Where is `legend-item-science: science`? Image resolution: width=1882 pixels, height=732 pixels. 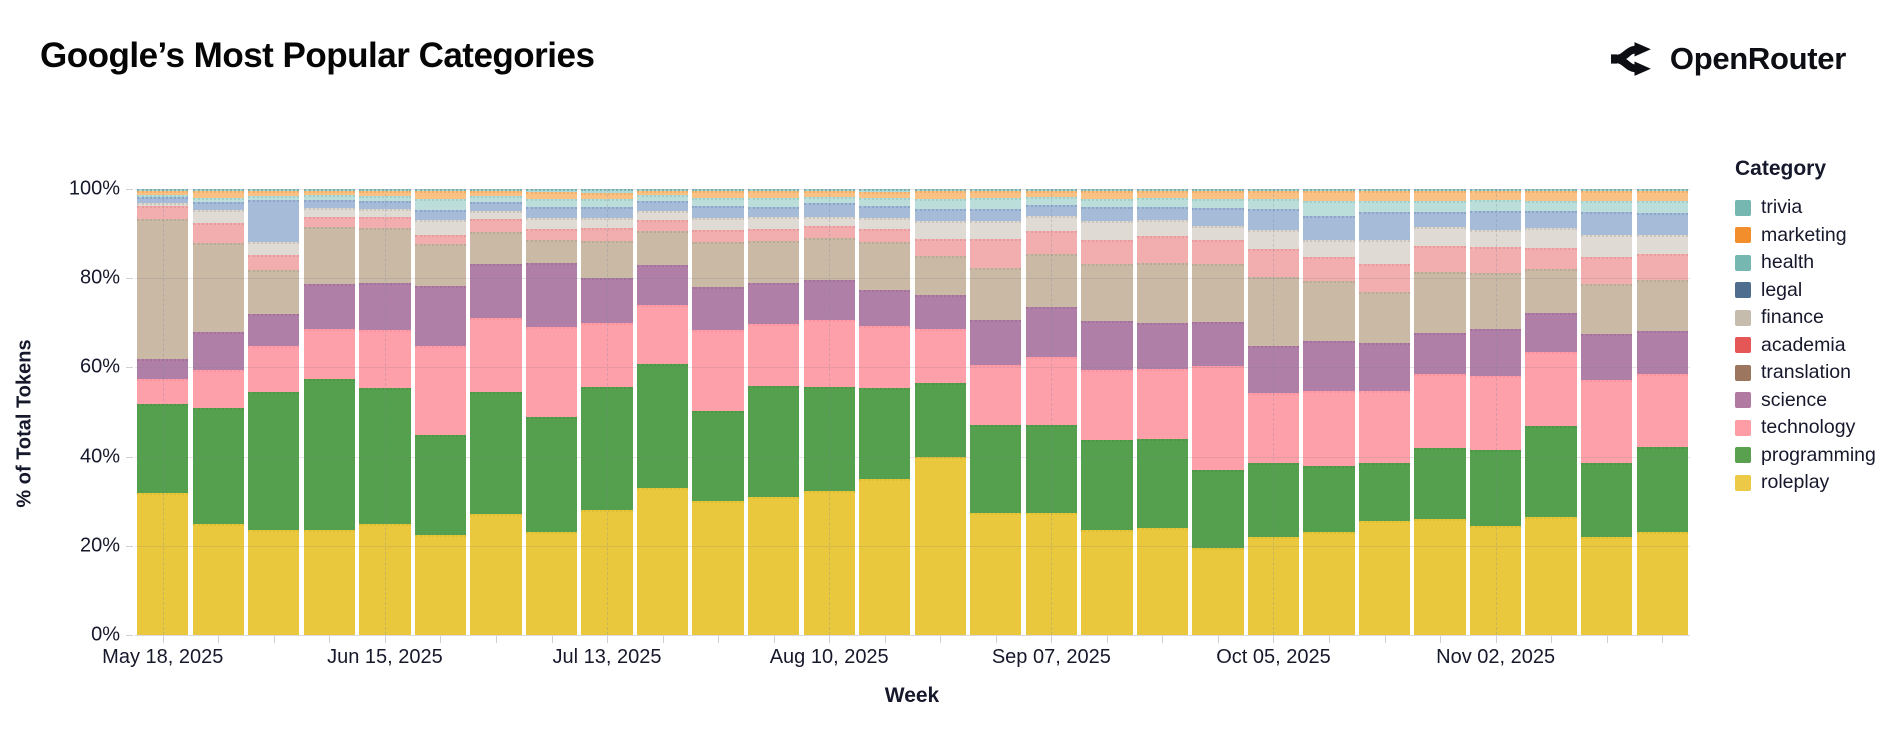
legend-item-science: science is located at coordinates (1807, 401).